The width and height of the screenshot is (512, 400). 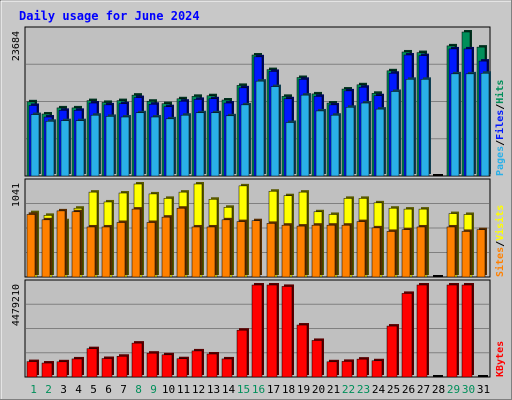 What do you see at coordinates (500, 125) in the screenshot?
I see `legend-files: Files` at bounding box center [500, 125].